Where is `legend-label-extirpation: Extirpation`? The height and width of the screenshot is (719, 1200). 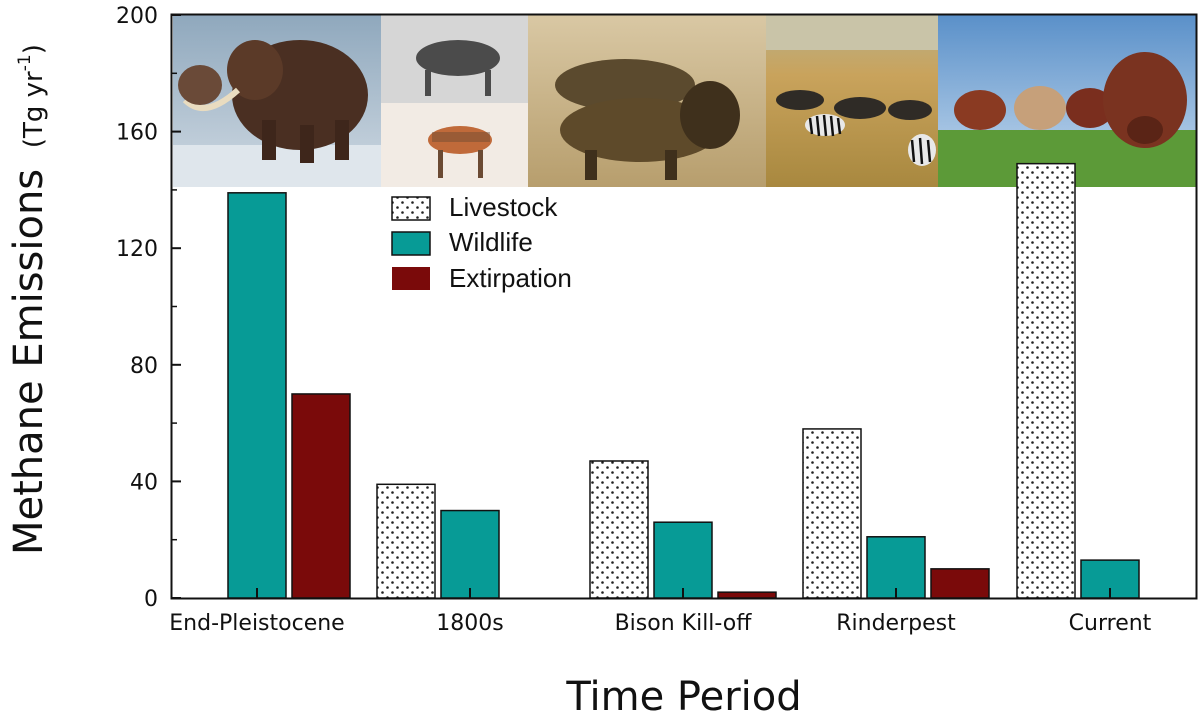
legend-label-extirpation: Extirpation is located at coordinates (510, 278).